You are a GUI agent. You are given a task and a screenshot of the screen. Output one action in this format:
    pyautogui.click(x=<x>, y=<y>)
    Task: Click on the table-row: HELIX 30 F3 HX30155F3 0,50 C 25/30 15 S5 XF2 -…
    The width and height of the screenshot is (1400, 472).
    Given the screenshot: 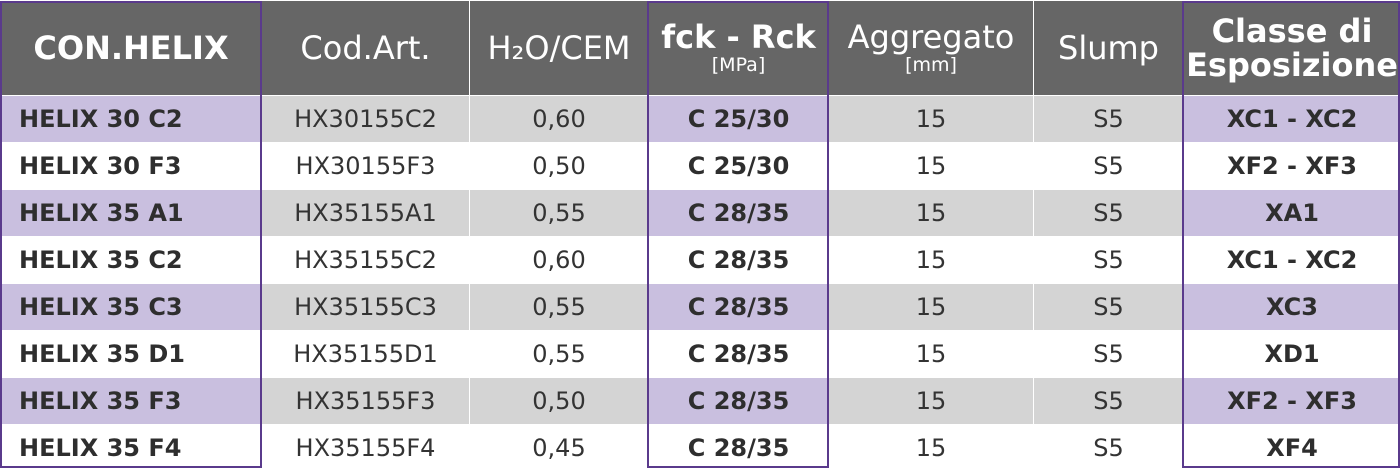 What is the action you would take?
    pyautogui.click(x=700, y=166)
    